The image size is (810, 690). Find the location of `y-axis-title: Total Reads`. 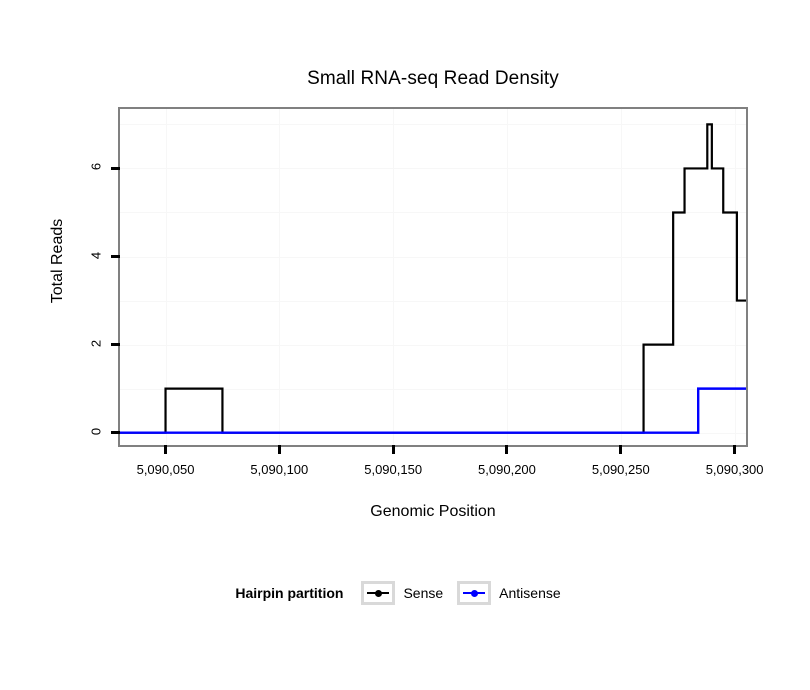

y-axis-title: Total Reads is located at coordinates (57, 261).